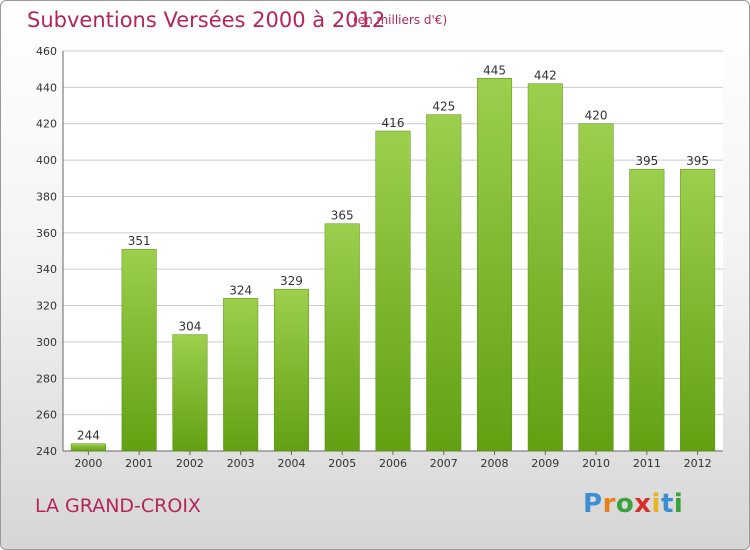 The image size is (750, 550). I want to click on value-label-2007: 425, so click(443, 107).